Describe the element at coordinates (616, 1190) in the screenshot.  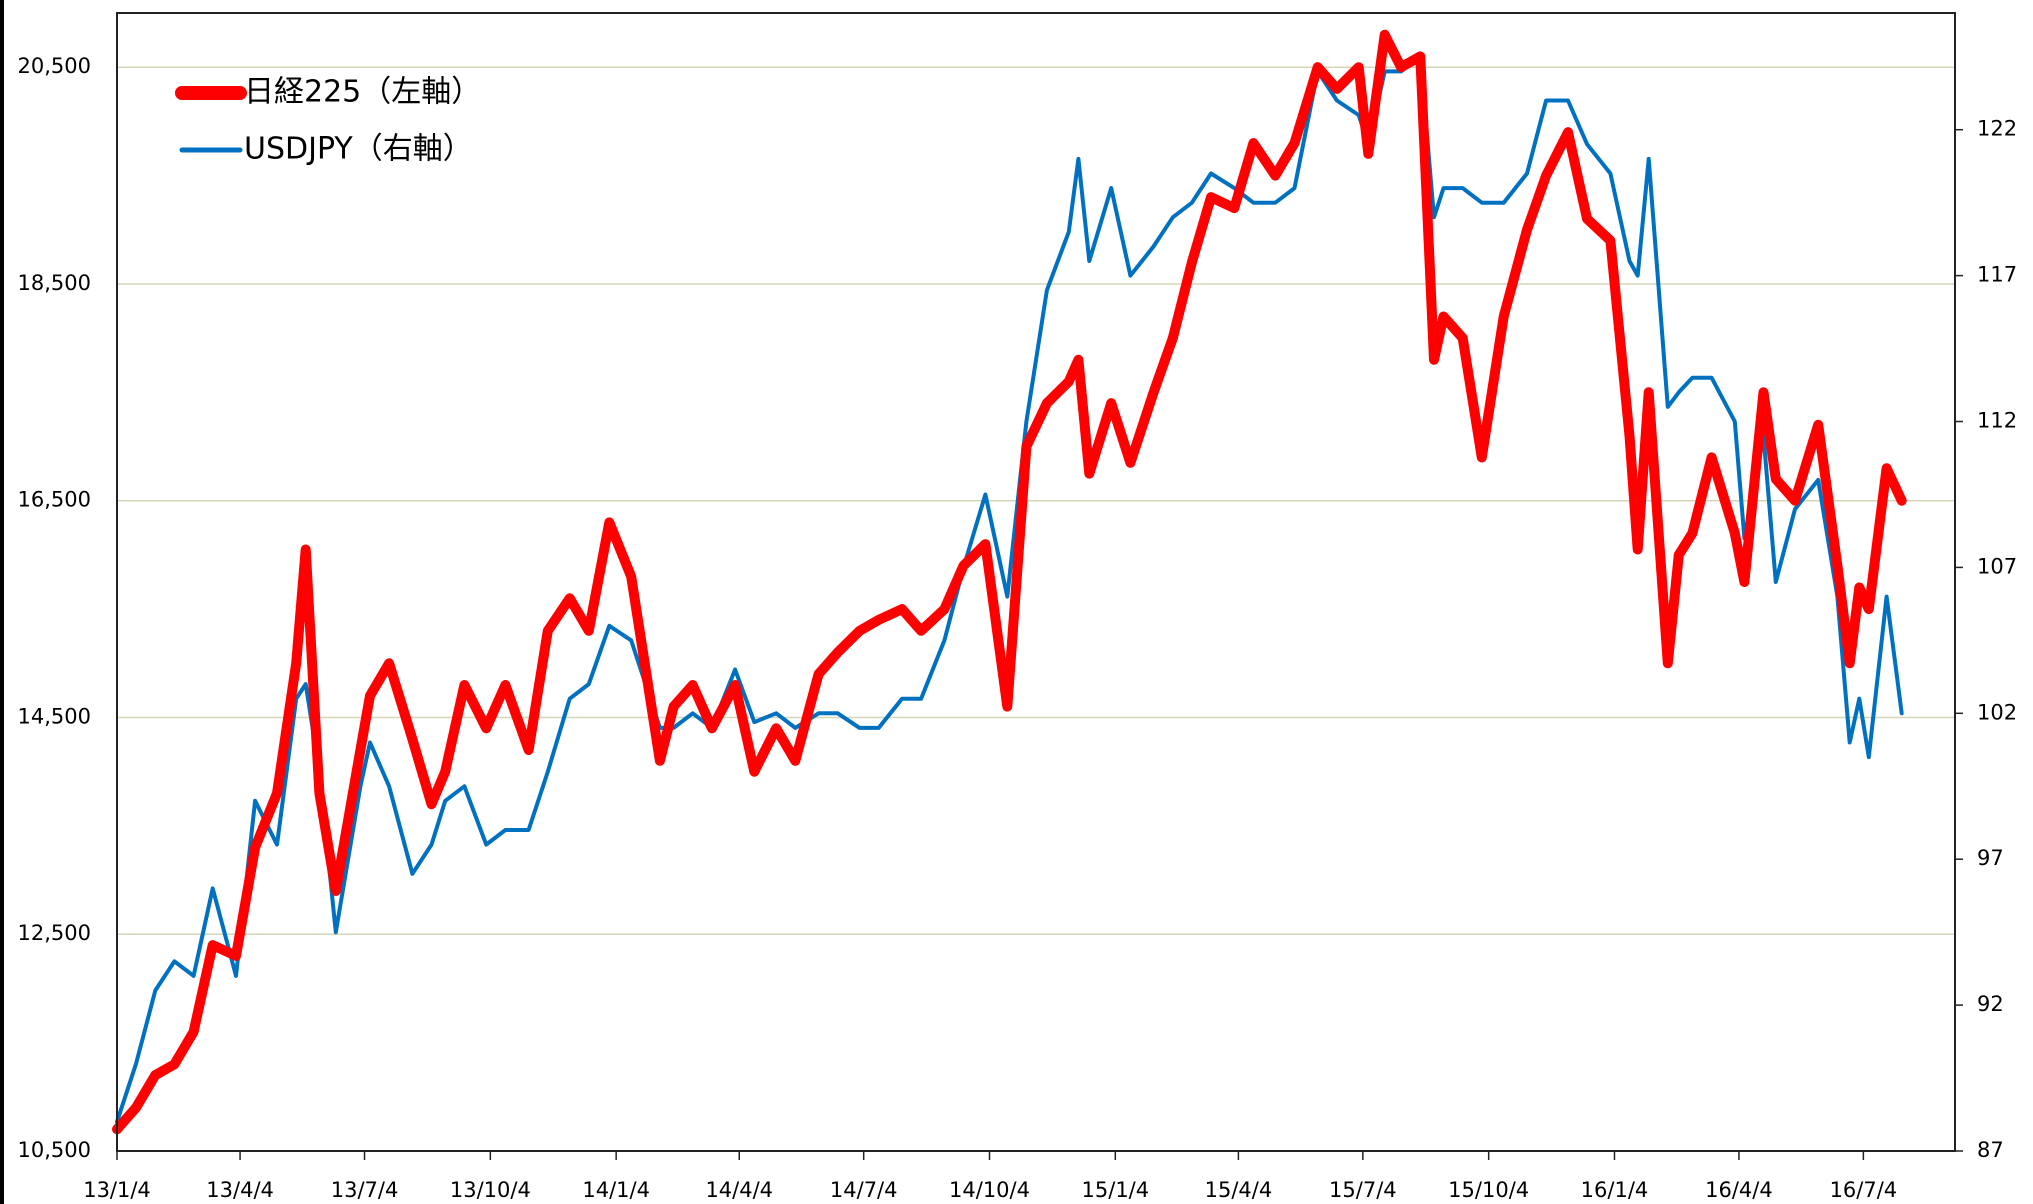
I see `x-tick-label: 14/1/4` at that location.